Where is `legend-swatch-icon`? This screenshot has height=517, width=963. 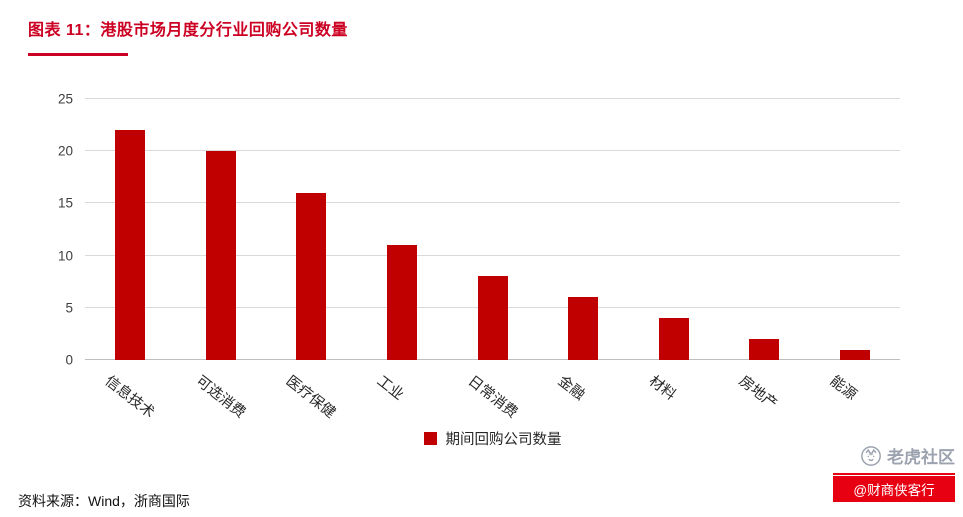
legend-swatch-icon is located at coordinates (430, 438).